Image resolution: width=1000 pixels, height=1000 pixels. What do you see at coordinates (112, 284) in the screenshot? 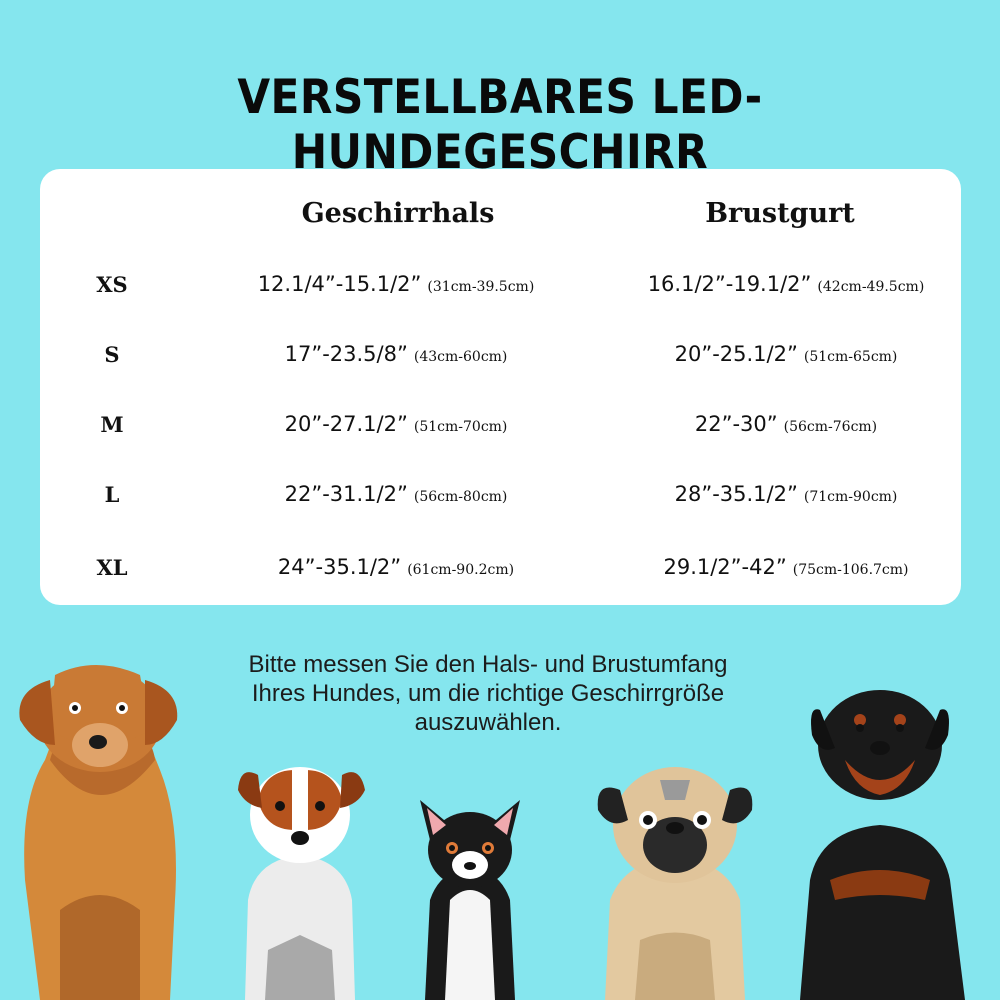
I see `size-label-xs: XS` at bounding box center [112, 284].